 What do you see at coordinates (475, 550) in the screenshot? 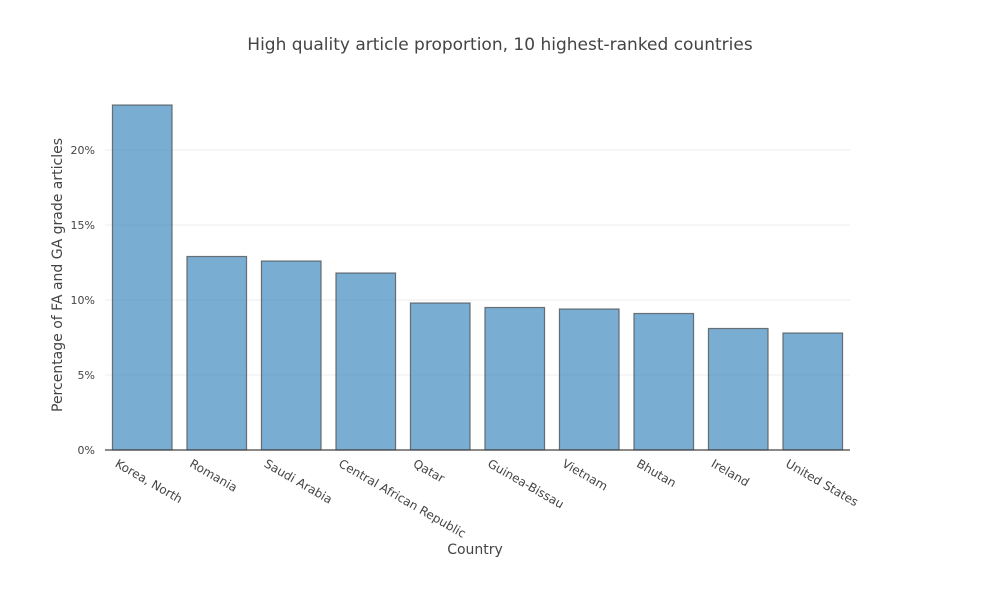
I see `x-axis-title: Country` at bounding box center [475, 550].